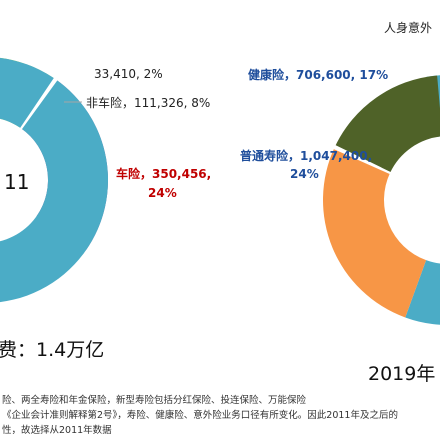 The height and width of the screenshot is (440, 440). What do you see at coordinates (57, 430) in the screenshot?
I see `footnote-line-3: 性，故选择从2011年数据` at bounding box center [57, 430].